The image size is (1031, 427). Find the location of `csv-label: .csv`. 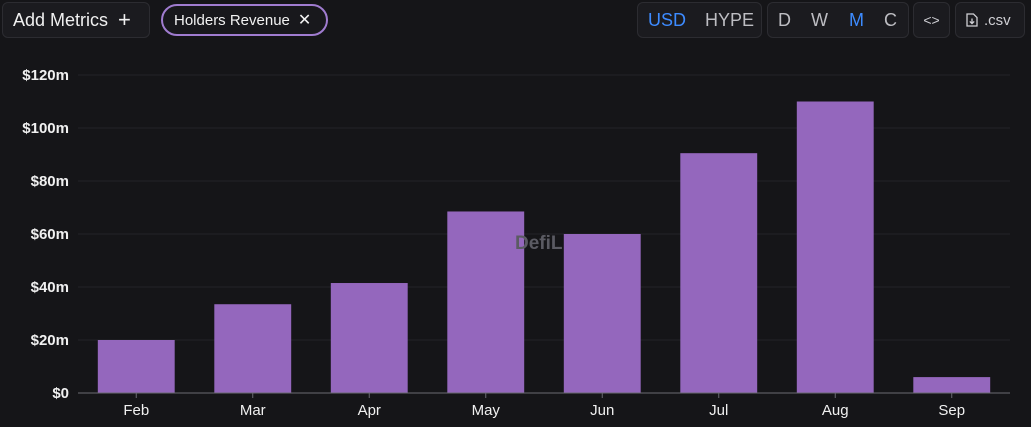

csv-label: .csv is located at coordinates (997, 20).